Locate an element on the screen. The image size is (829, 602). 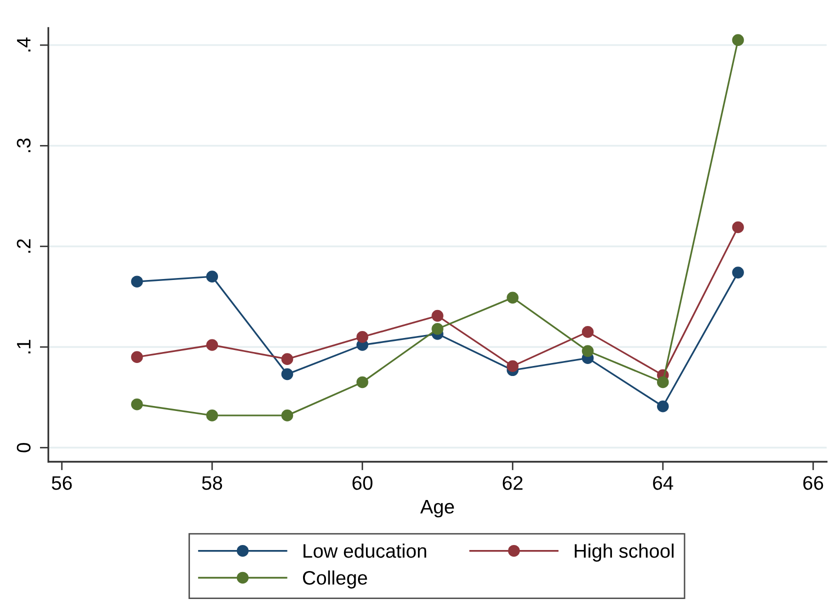
y-tick-label: 0 is located at coordinates (23, 447).